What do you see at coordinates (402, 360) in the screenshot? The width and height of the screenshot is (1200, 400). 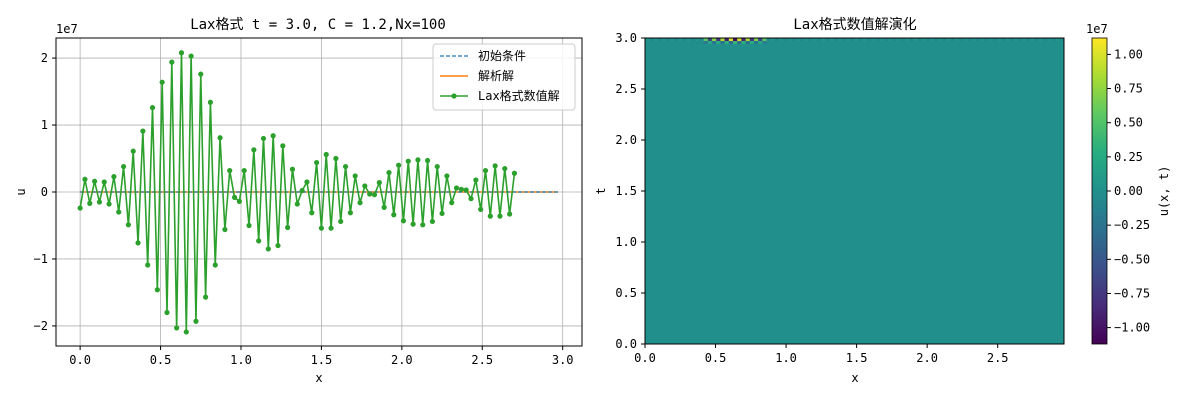 I see `left-x-tick-label: 2.0` at bounding box center [402, 360].